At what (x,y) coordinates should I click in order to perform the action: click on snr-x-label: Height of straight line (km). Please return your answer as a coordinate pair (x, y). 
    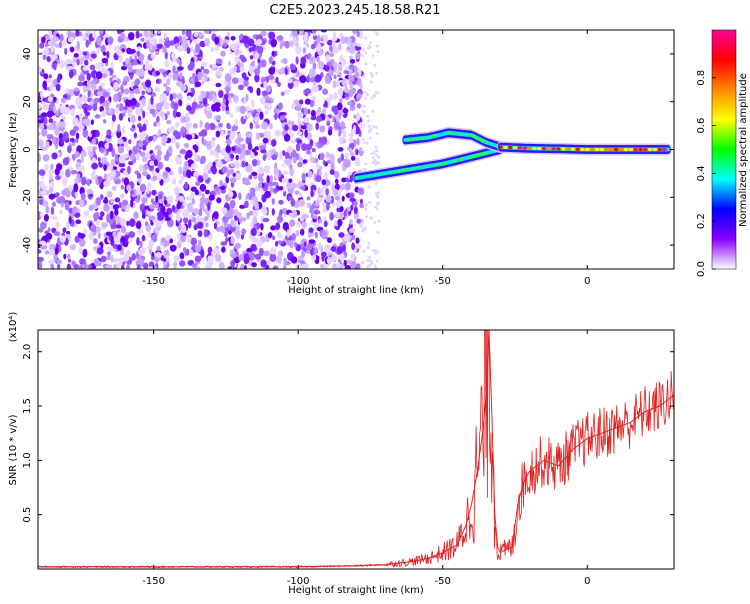
    Looking at the image, I should click on (356, 590).